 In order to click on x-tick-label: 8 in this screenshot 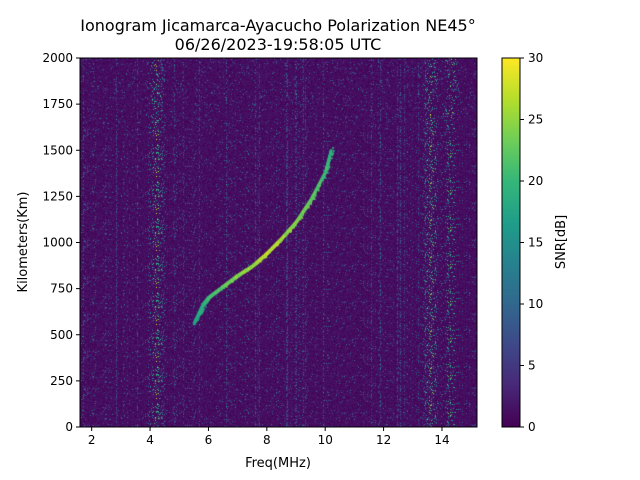, I will do `click(267, 440)`.